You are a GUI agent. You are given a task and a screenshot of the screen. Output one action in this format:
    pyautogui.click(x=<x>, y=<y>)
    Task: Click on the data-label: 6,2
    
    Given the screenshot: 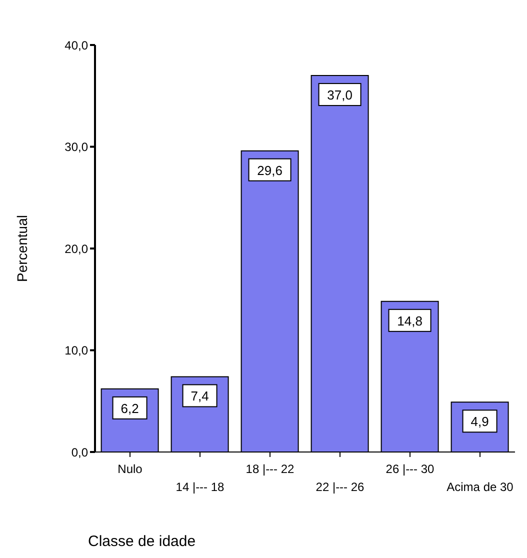 What is the action you would take?
    pyautogui.click(x=129, y=408)
    